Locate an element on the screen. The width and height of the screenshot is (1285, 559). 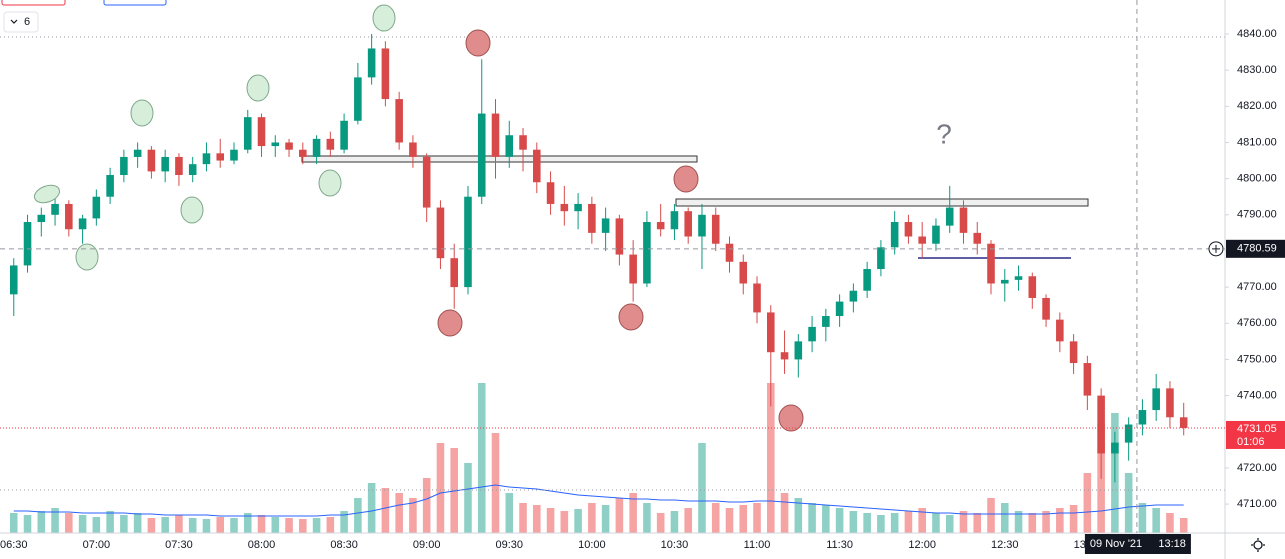
x-tick-label: 09:30 is located at coordinates (510, 545).